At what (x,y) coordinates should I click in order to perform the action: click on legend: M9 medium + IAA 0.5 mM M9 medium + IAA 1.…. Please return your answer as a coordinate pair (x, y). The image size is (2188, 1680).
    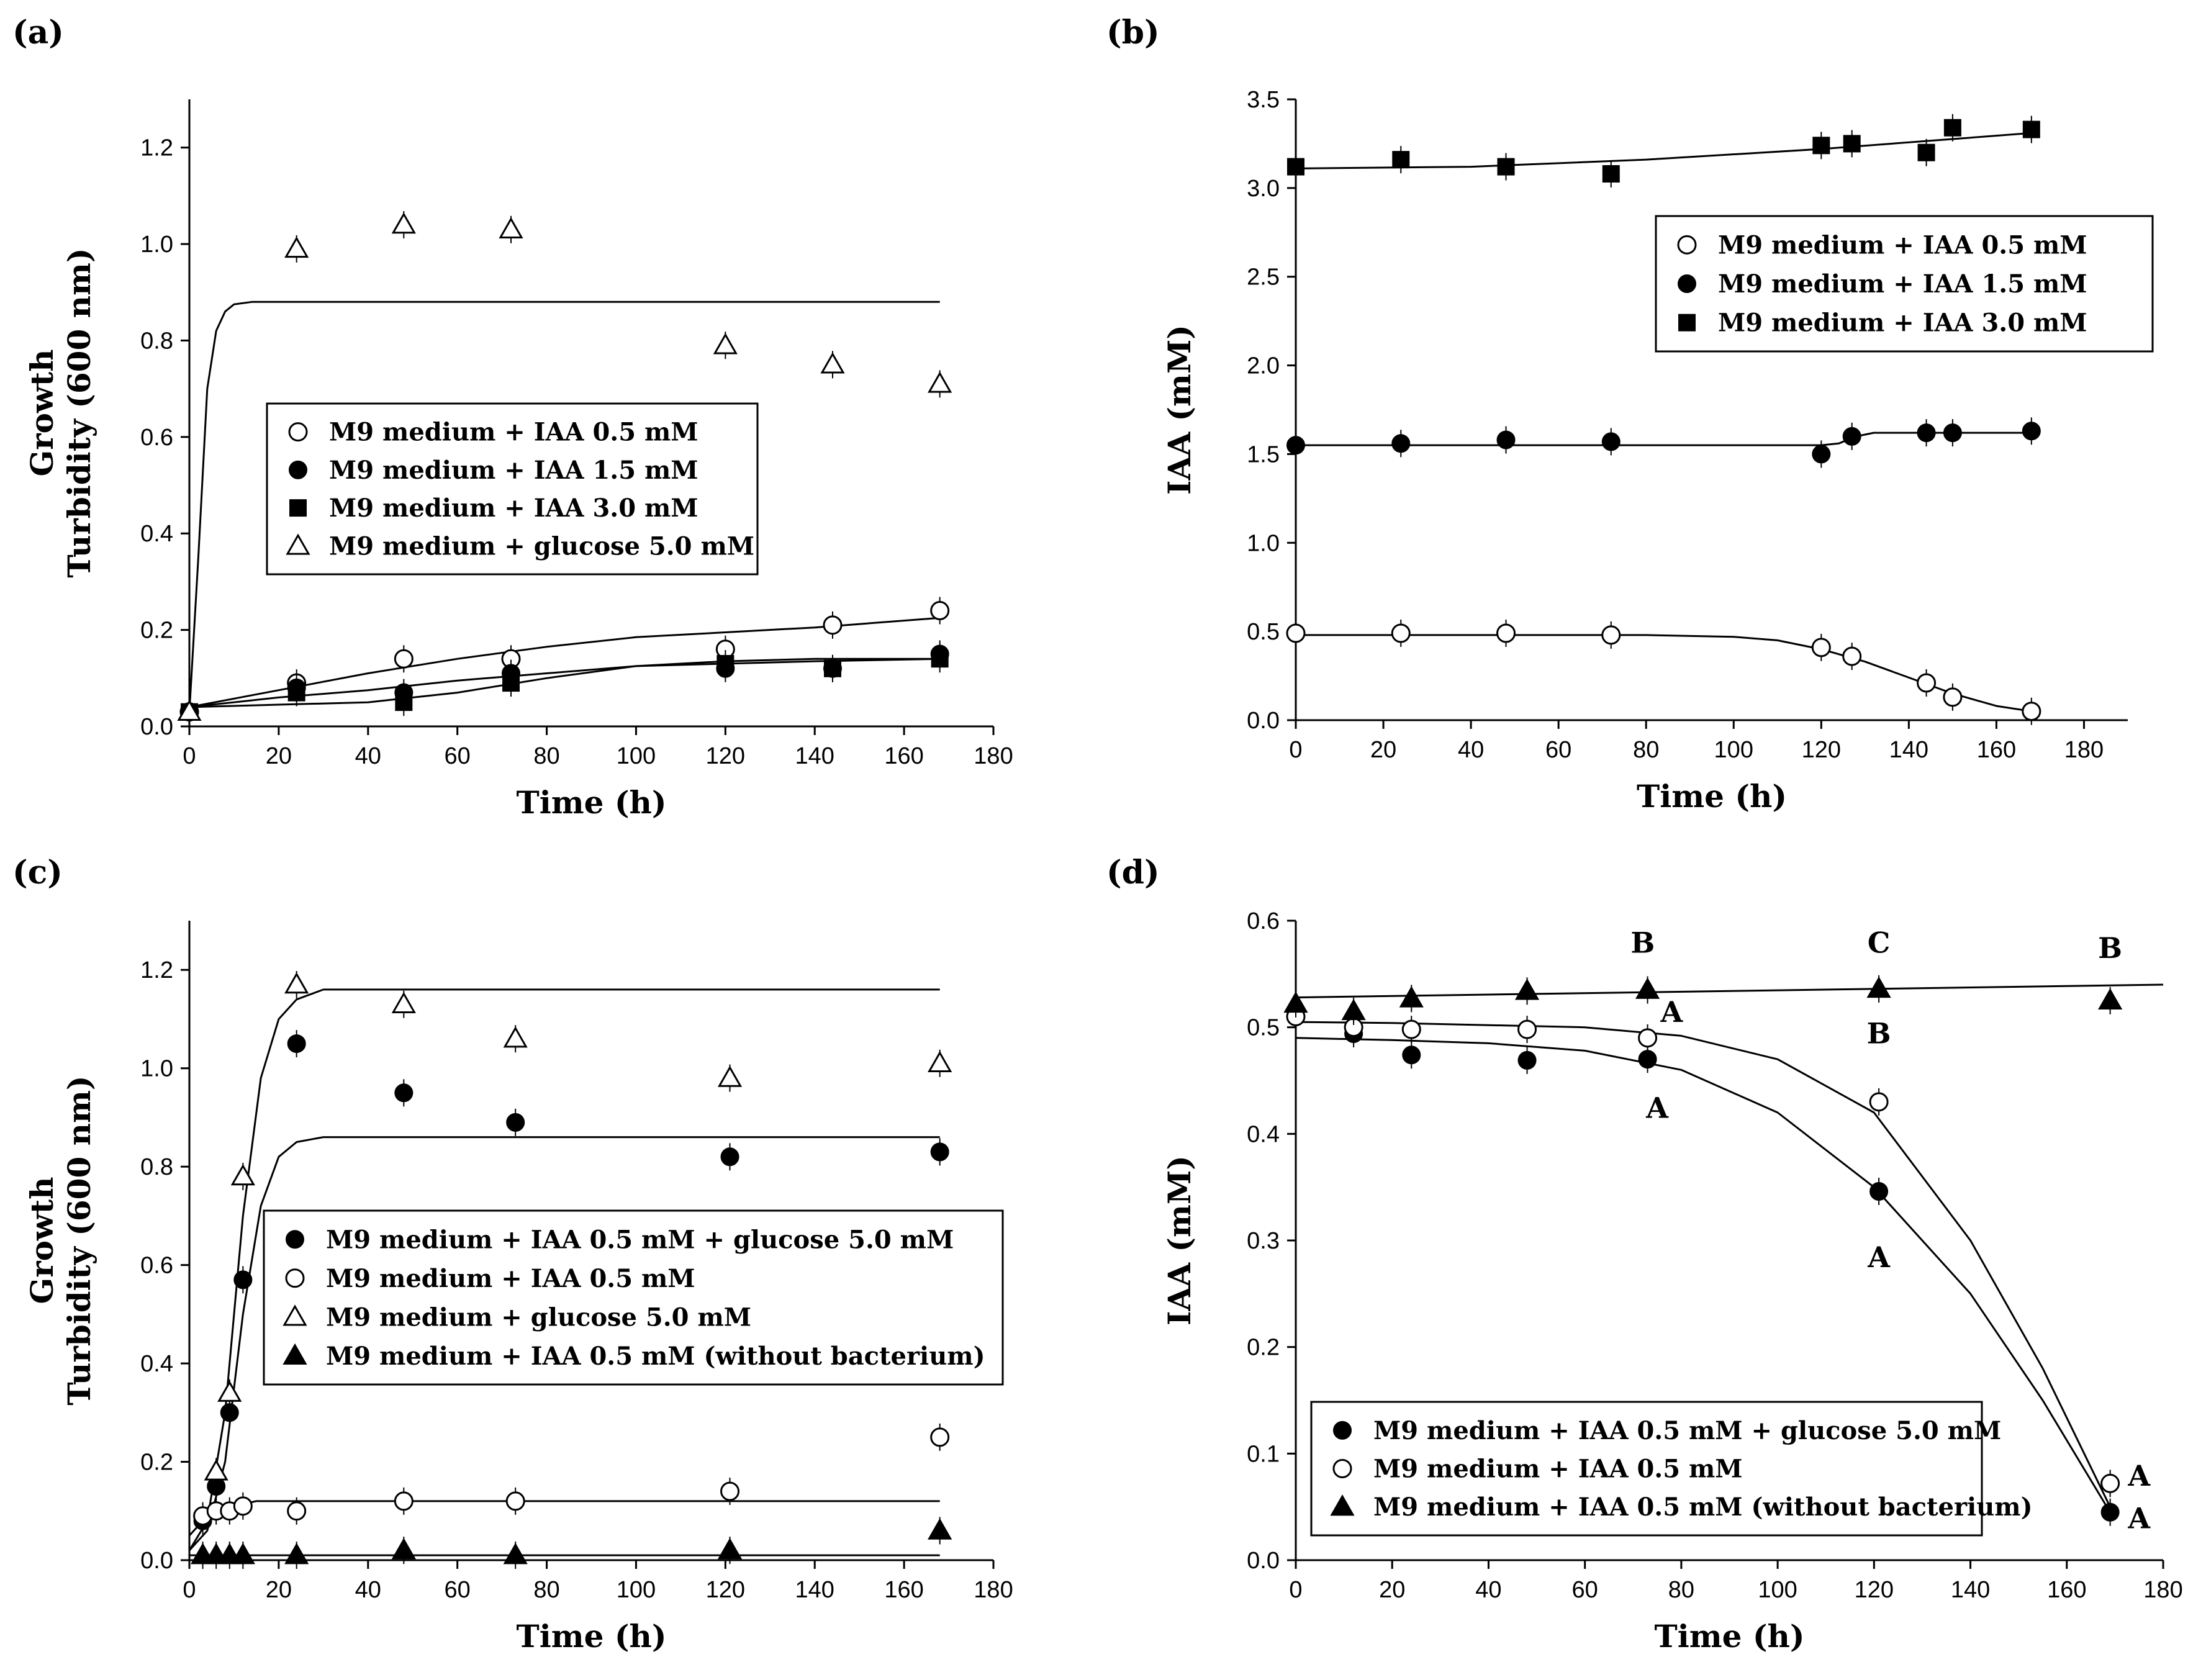
    Looking at the image, I should click on (1904, 284).